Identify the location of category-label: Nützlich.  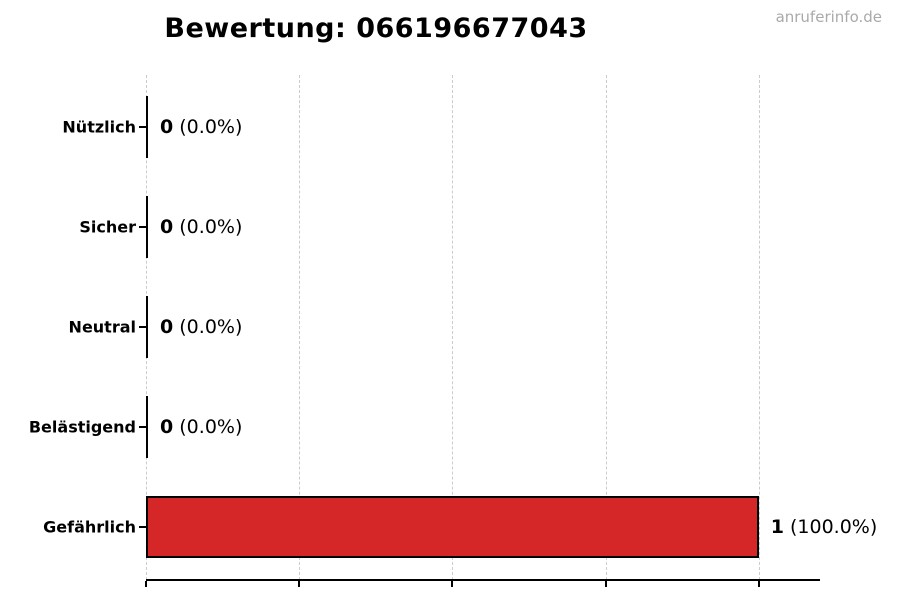
(99, 127).